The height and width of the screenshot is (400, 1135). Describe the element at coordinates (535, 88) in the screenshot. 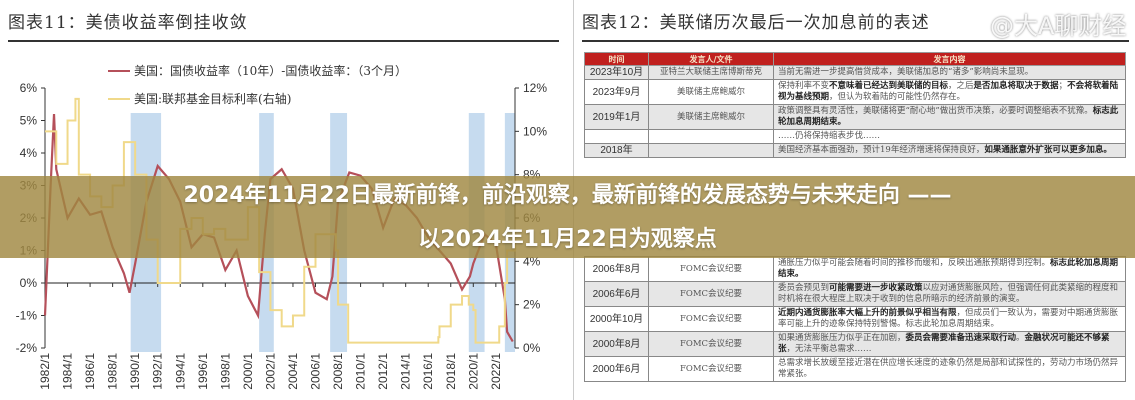

I see `y2-tick-label: 12%` at that location.